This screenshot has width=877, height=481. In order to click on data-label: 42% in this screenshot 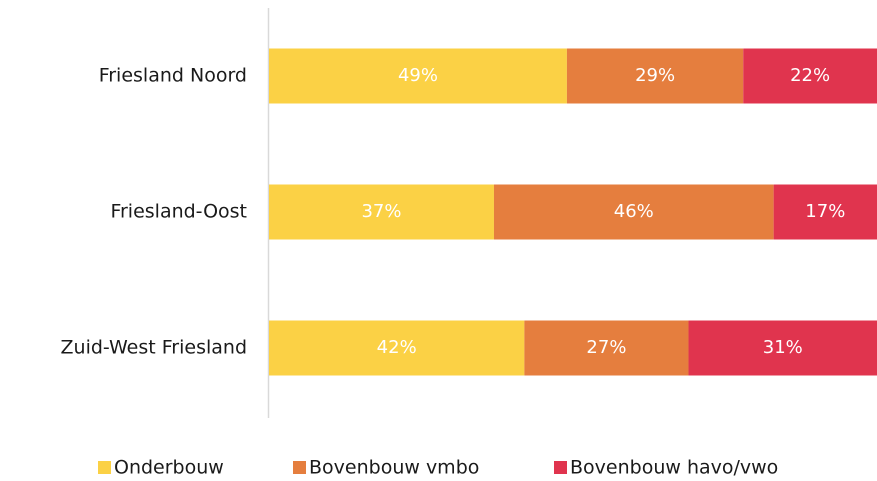, I will do `click(397, 347)`.